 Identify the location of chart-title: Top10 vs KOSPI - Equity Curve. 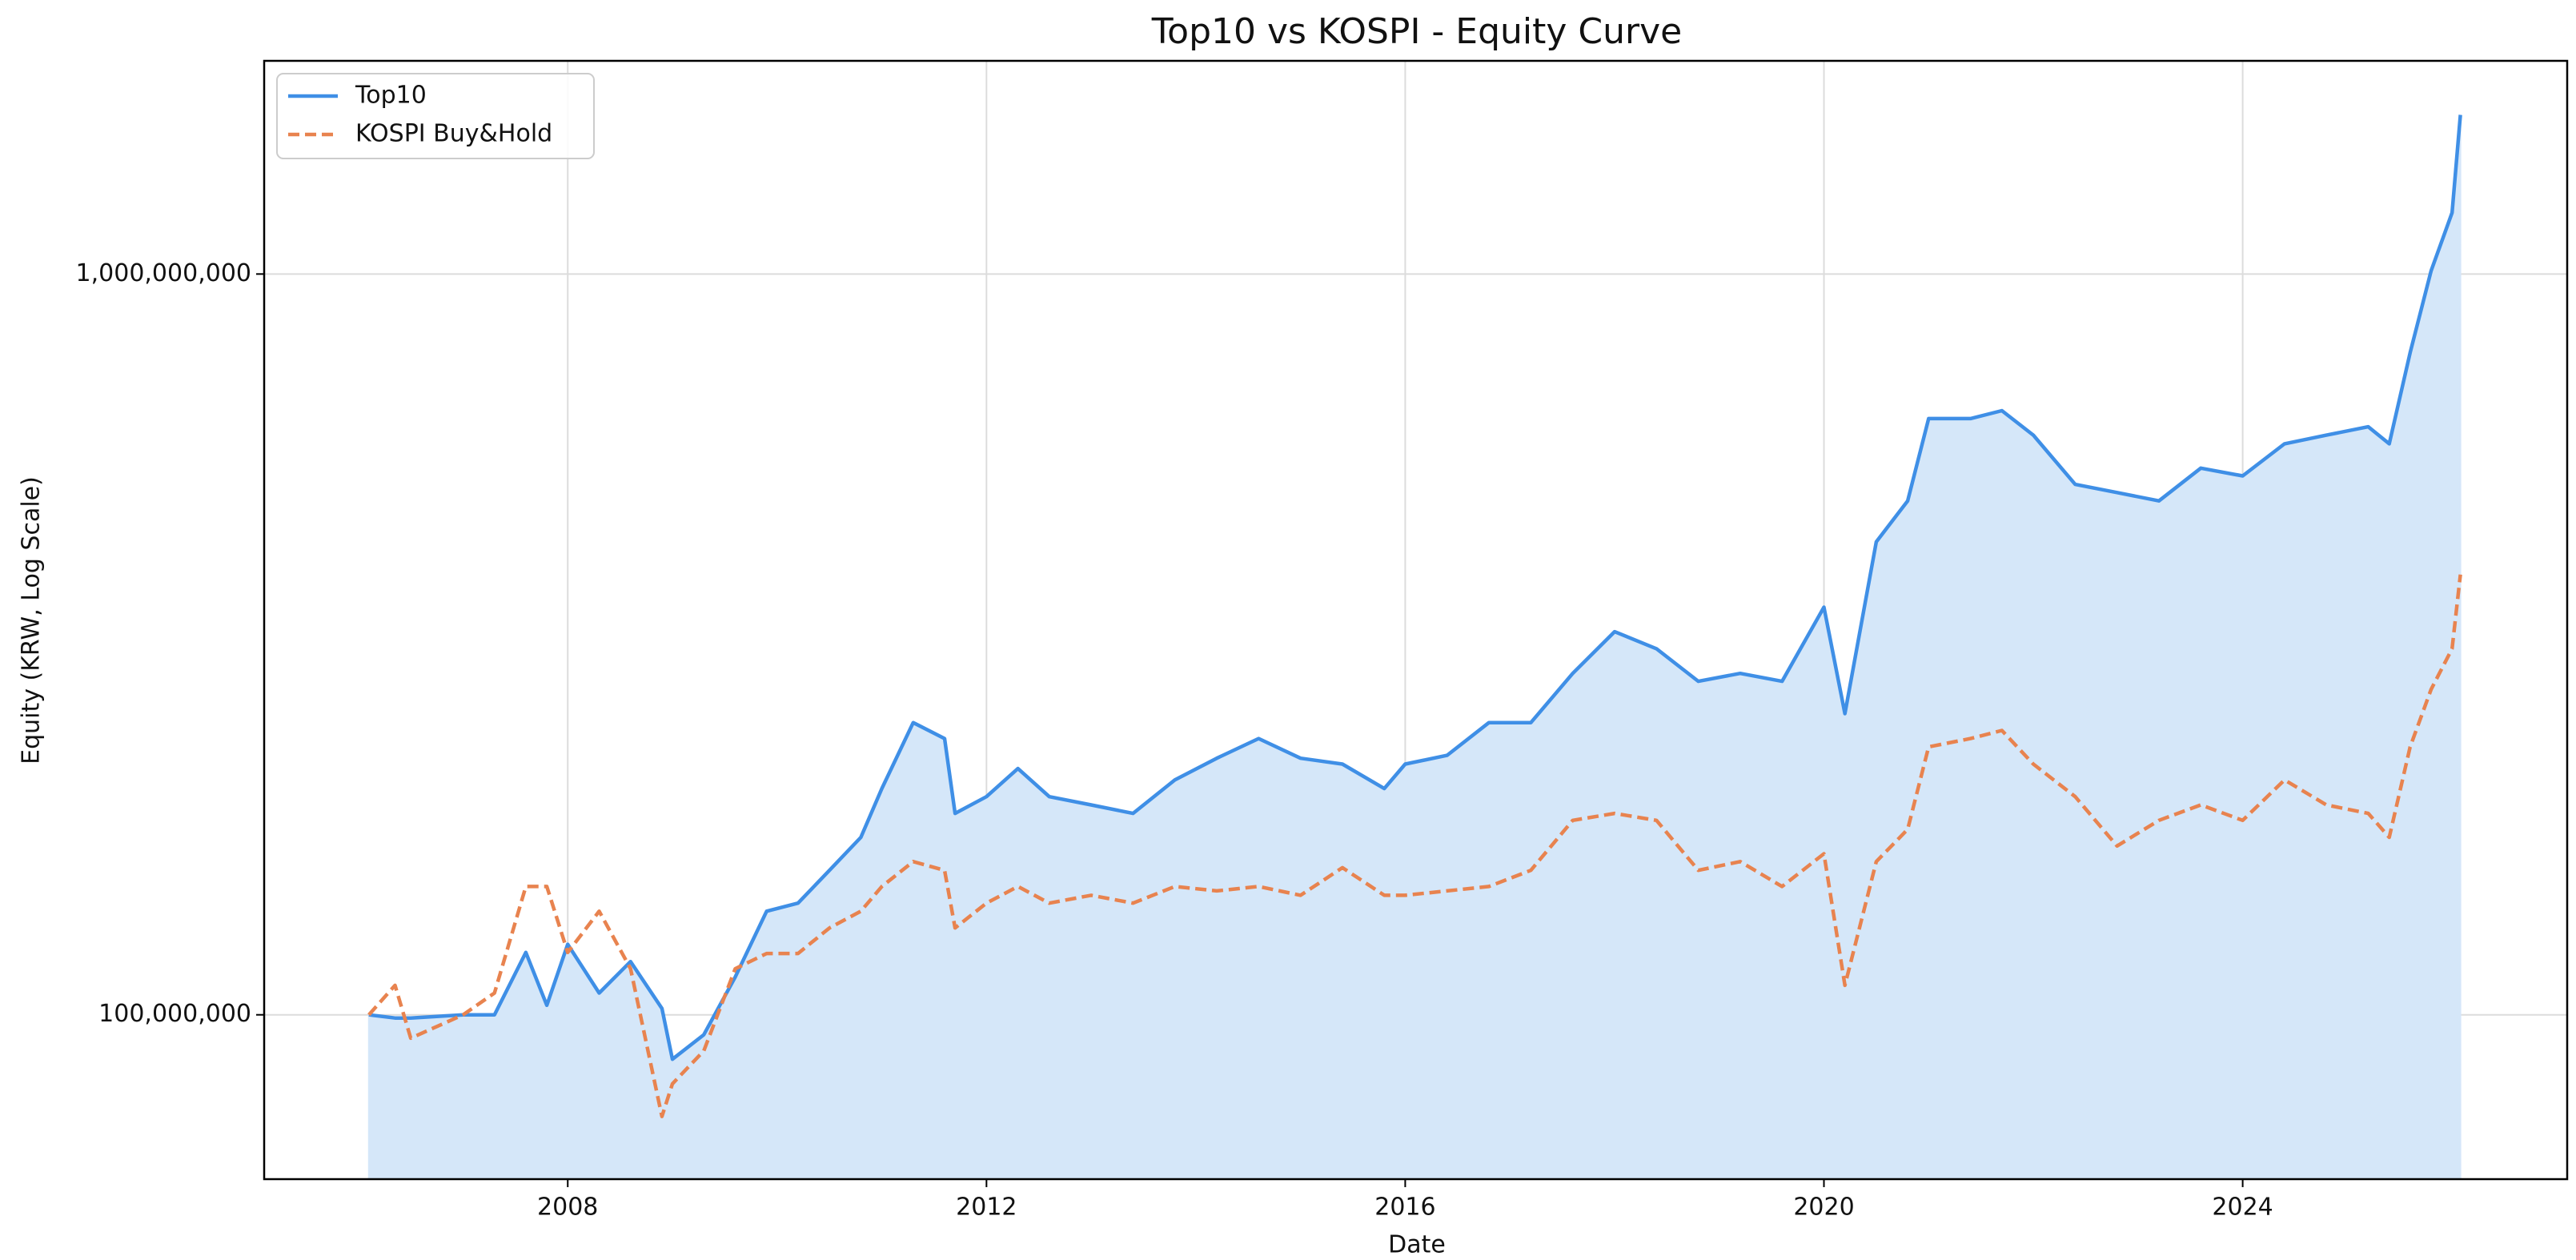
(1416, 32).